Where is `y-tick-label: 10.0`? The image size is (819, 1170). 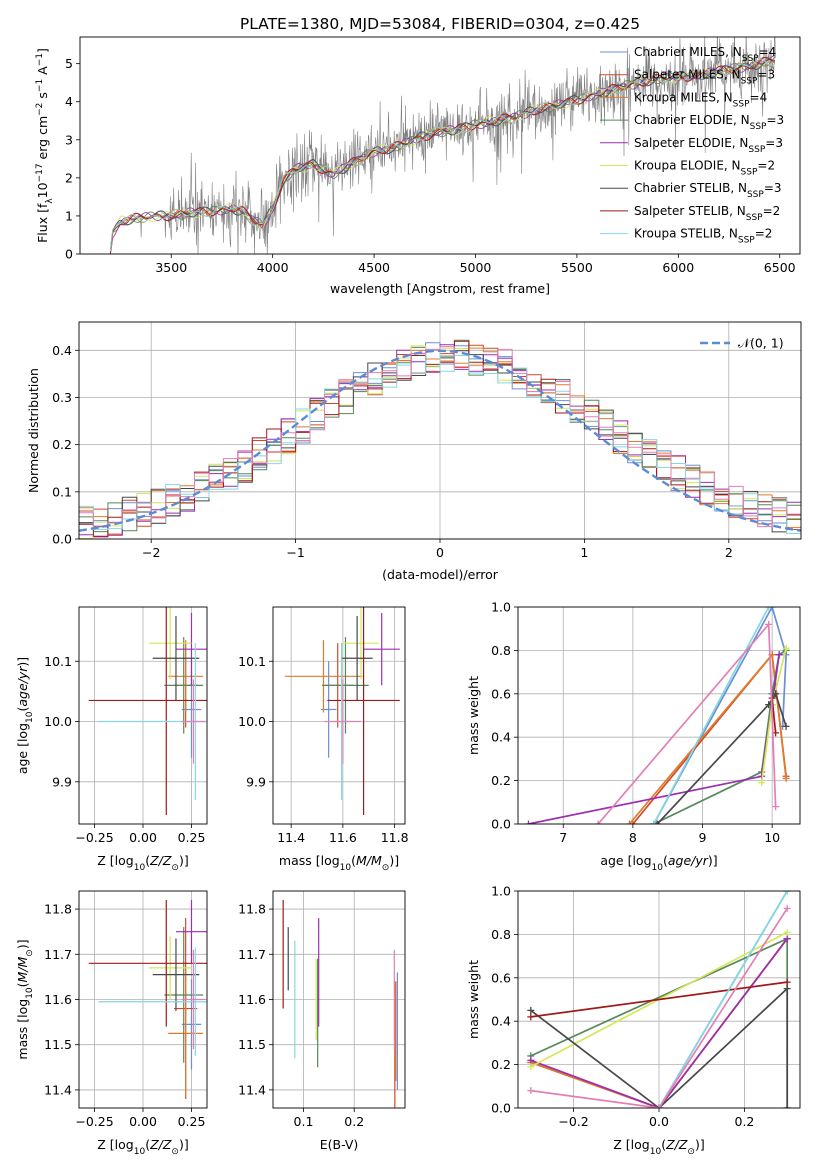 y-tick-label: 10.0 is located at coordinates (58, 721).